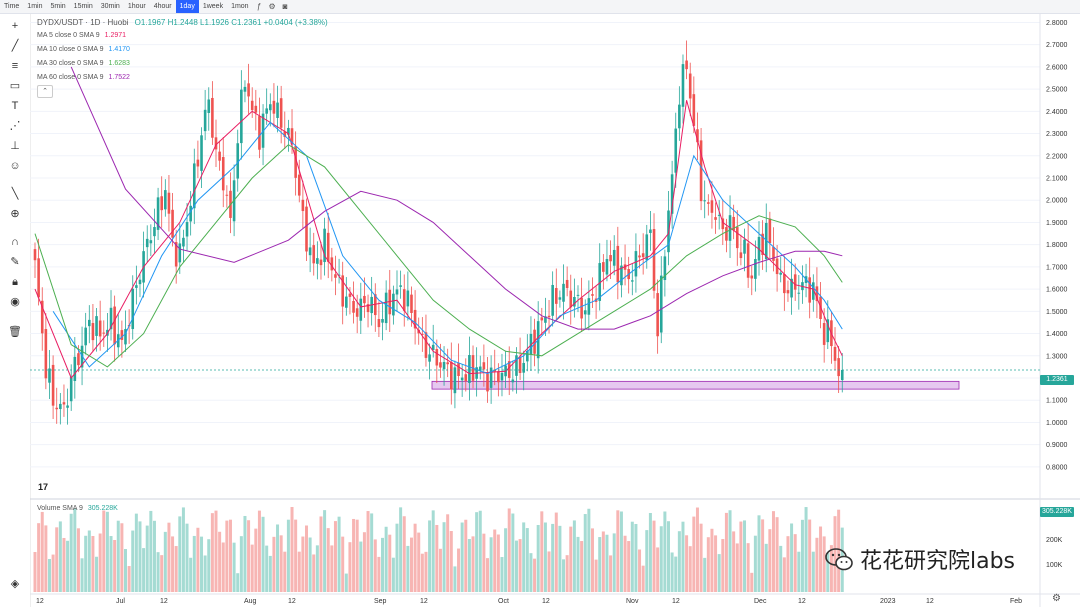 The width and height of the screenshot is (1080, 607). What do you see at coordinates (15, 126) in the screenshot?
I see `pattern-icon: ⋰` at bounding box center [15, 126].